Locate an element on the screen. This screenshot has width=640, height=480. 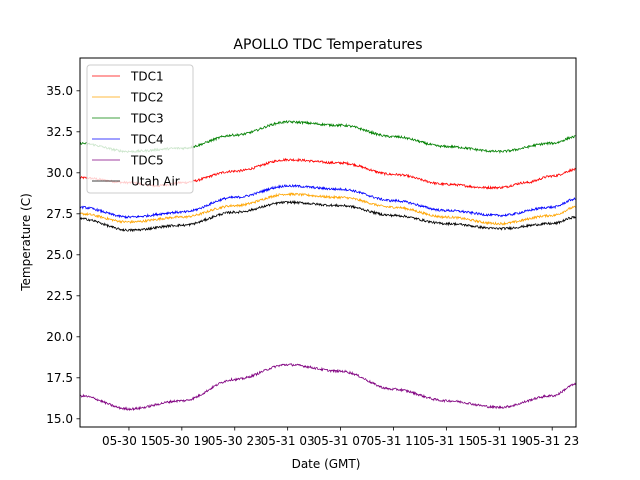
legend-label: TDC4 is located at coordinates (147, 140).